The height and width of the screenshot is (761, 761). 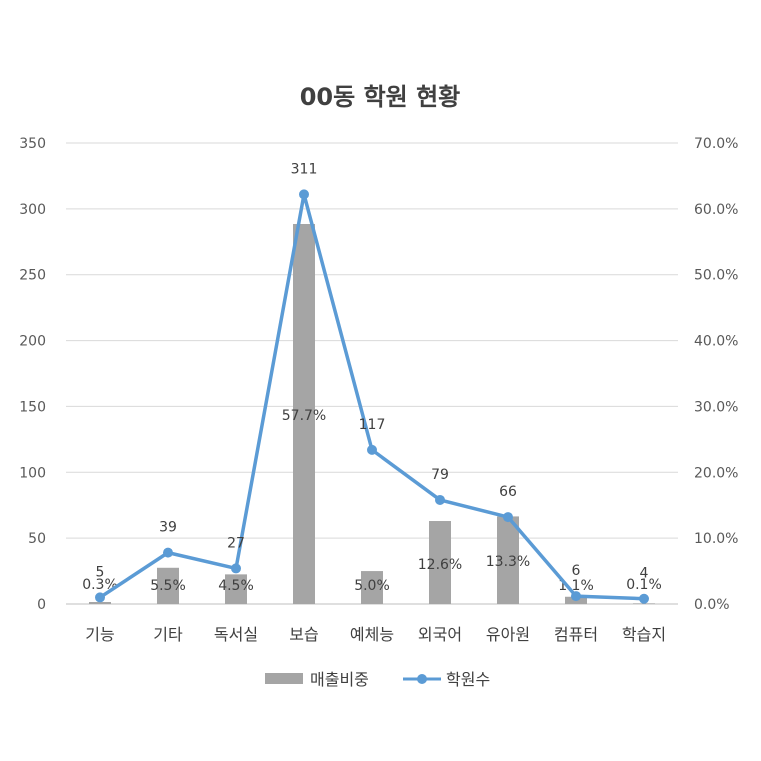 What do you see at coordinates (100, 585) in the screenshot?
I see `bar-data-label: 0.3%` at bounding box center [100, 585].